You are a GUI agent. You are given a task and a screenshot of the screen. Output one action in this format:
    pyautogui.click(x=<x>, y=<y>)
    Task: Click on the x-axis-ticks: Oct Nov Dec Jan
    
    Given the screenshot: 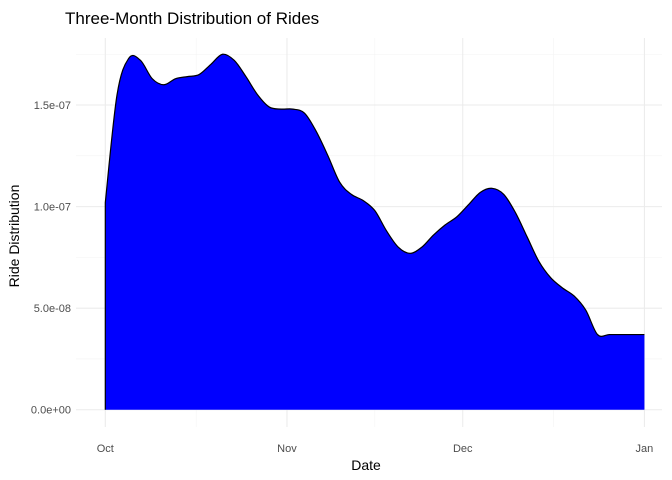 What is the action you would take?
    pyautogui.click(x=375, y=449)
    